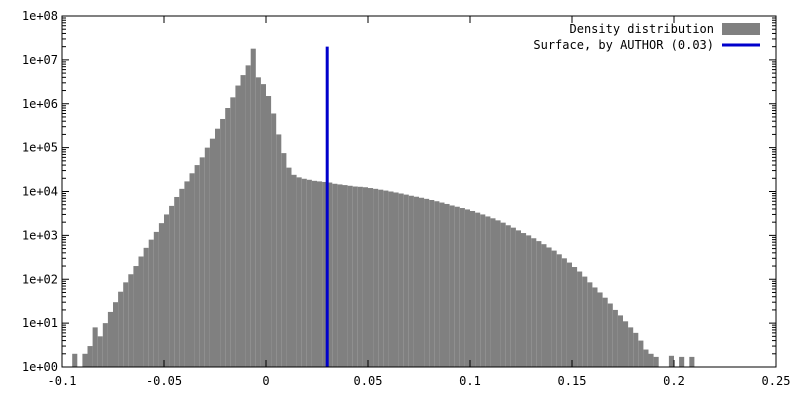 The width and height of the screenshot is (800, 400). Describe the element at coordinates (642, 29) in the screenshot. I see `legend-label: Density distribution` at that location.